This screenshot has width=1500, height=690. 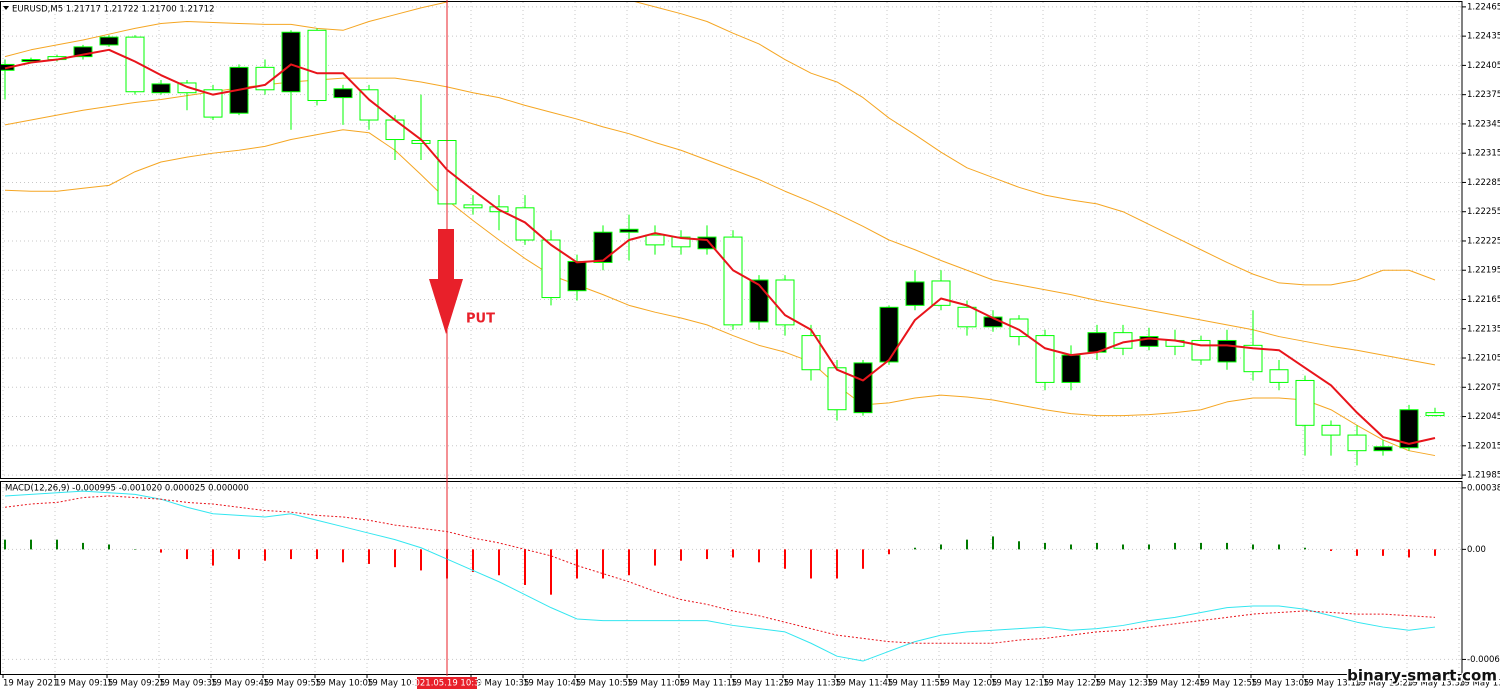 What do you see at coordinates (1483, 359) in the screenshot?
I see `y-tick-label: 1.22105` at bounding box center [1483, 359].